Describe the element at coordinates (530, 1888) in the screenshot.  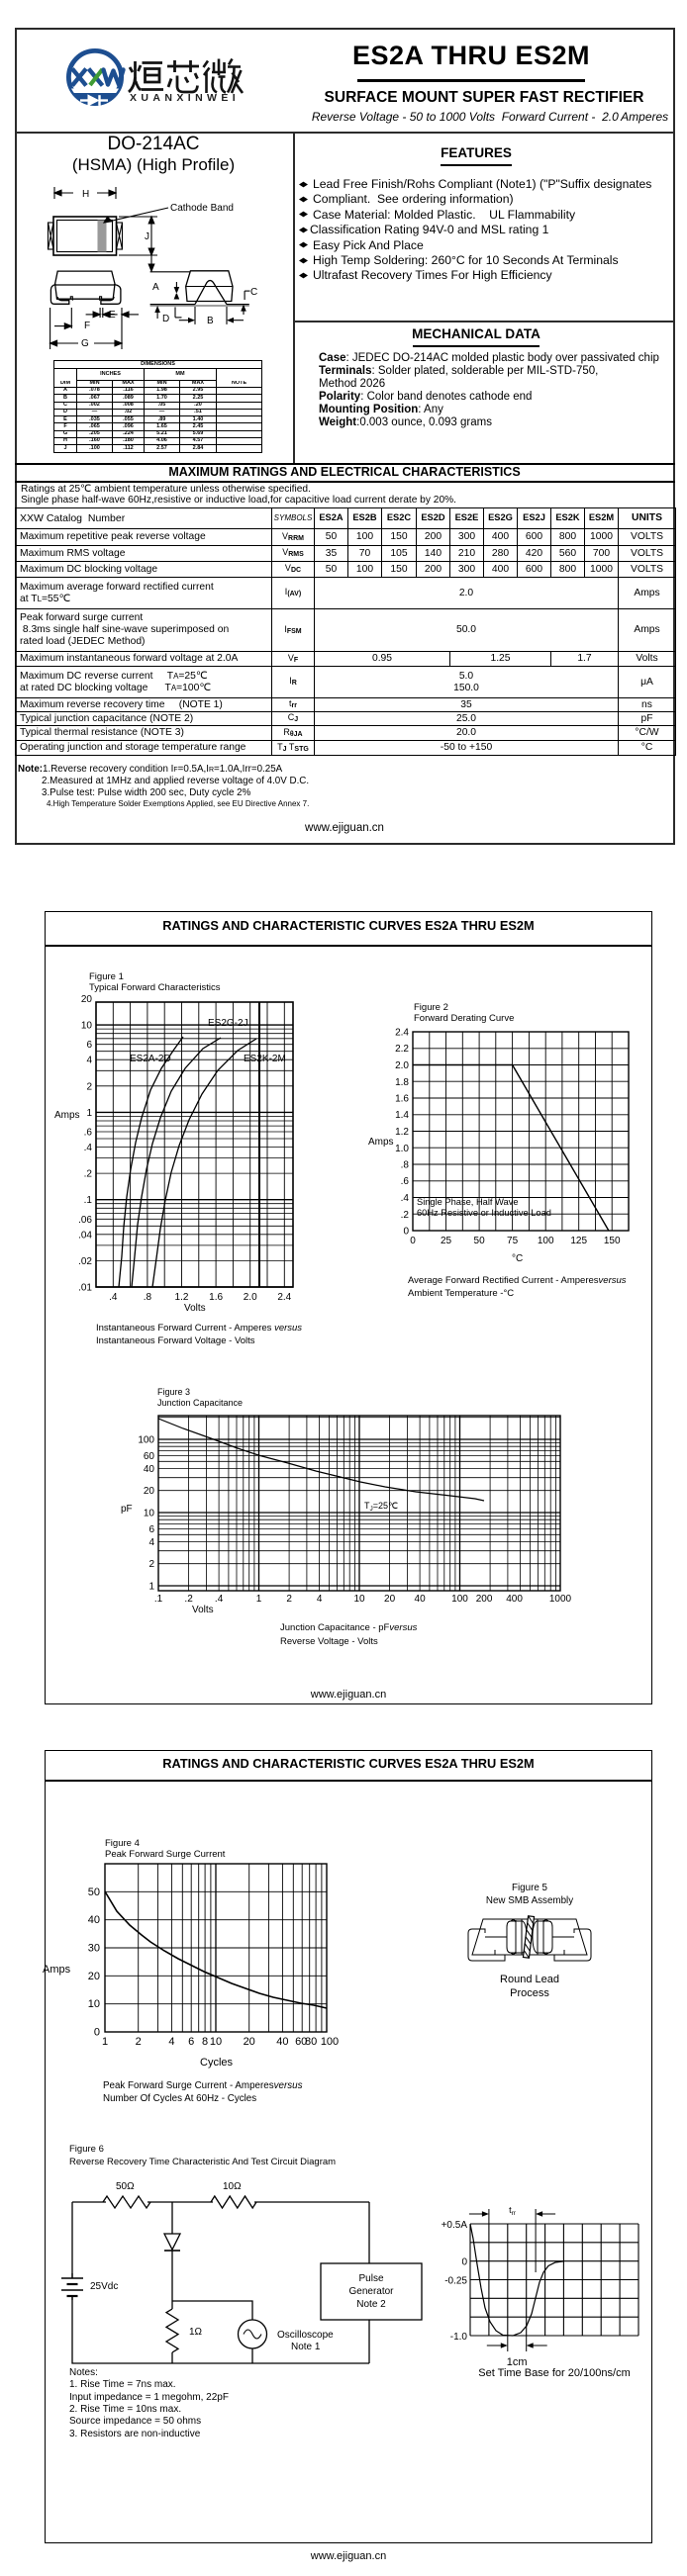
I see `svg-text: Figure 5` at that location.